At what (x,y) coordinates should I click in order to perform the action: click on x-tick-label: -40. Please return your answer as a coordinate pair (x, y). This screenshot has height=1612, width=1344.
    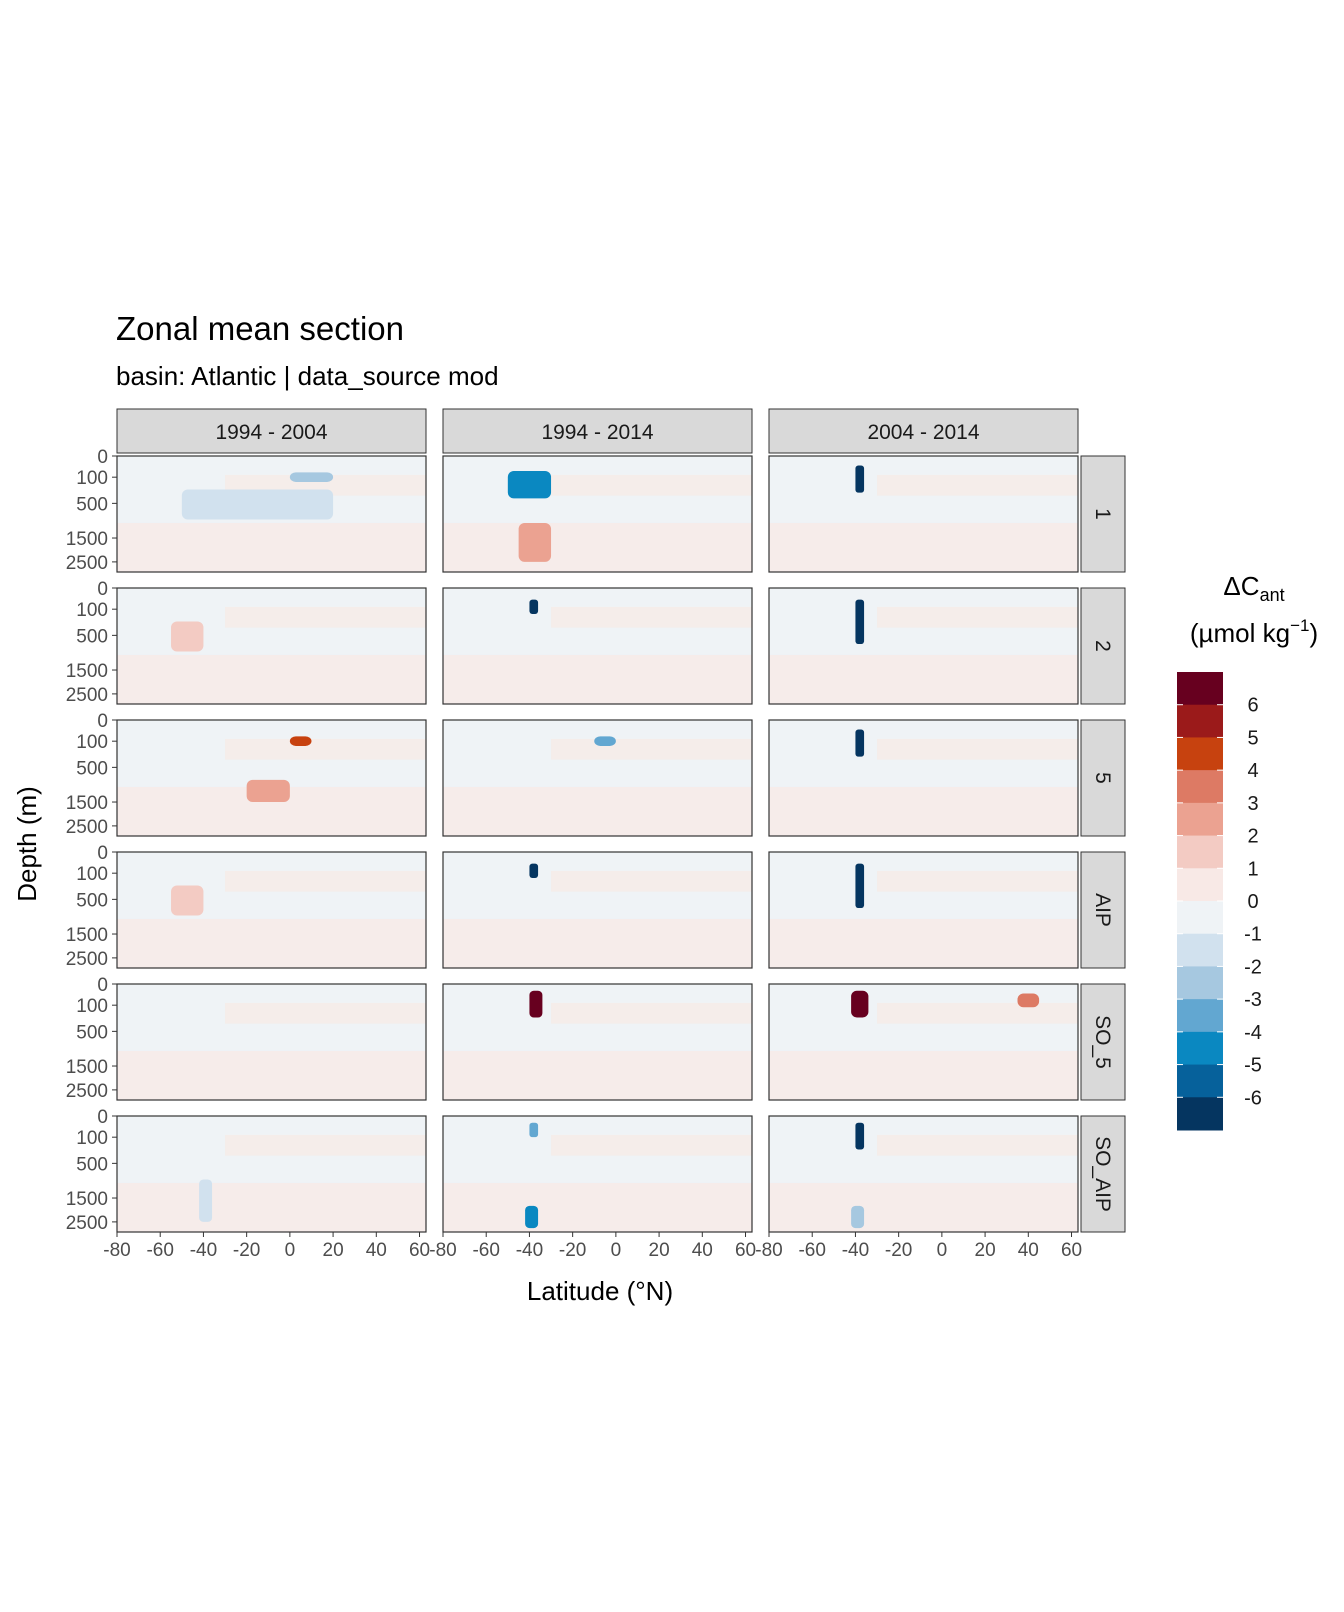
    Looking at the image, I should click on (203, 1250).